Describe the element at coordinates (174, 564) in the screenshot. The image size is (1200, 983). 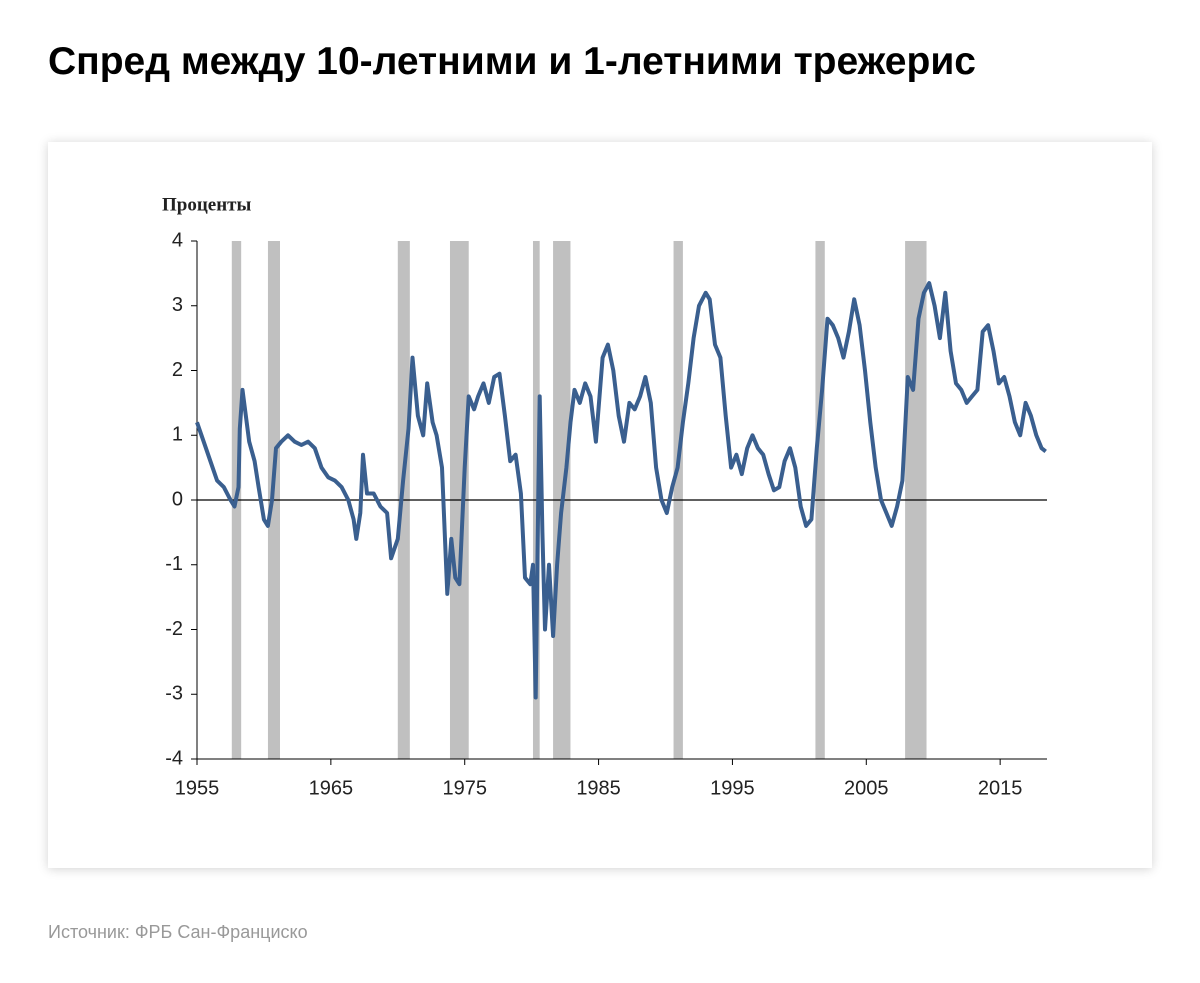
I see `y-tick-label: -1` at that location.